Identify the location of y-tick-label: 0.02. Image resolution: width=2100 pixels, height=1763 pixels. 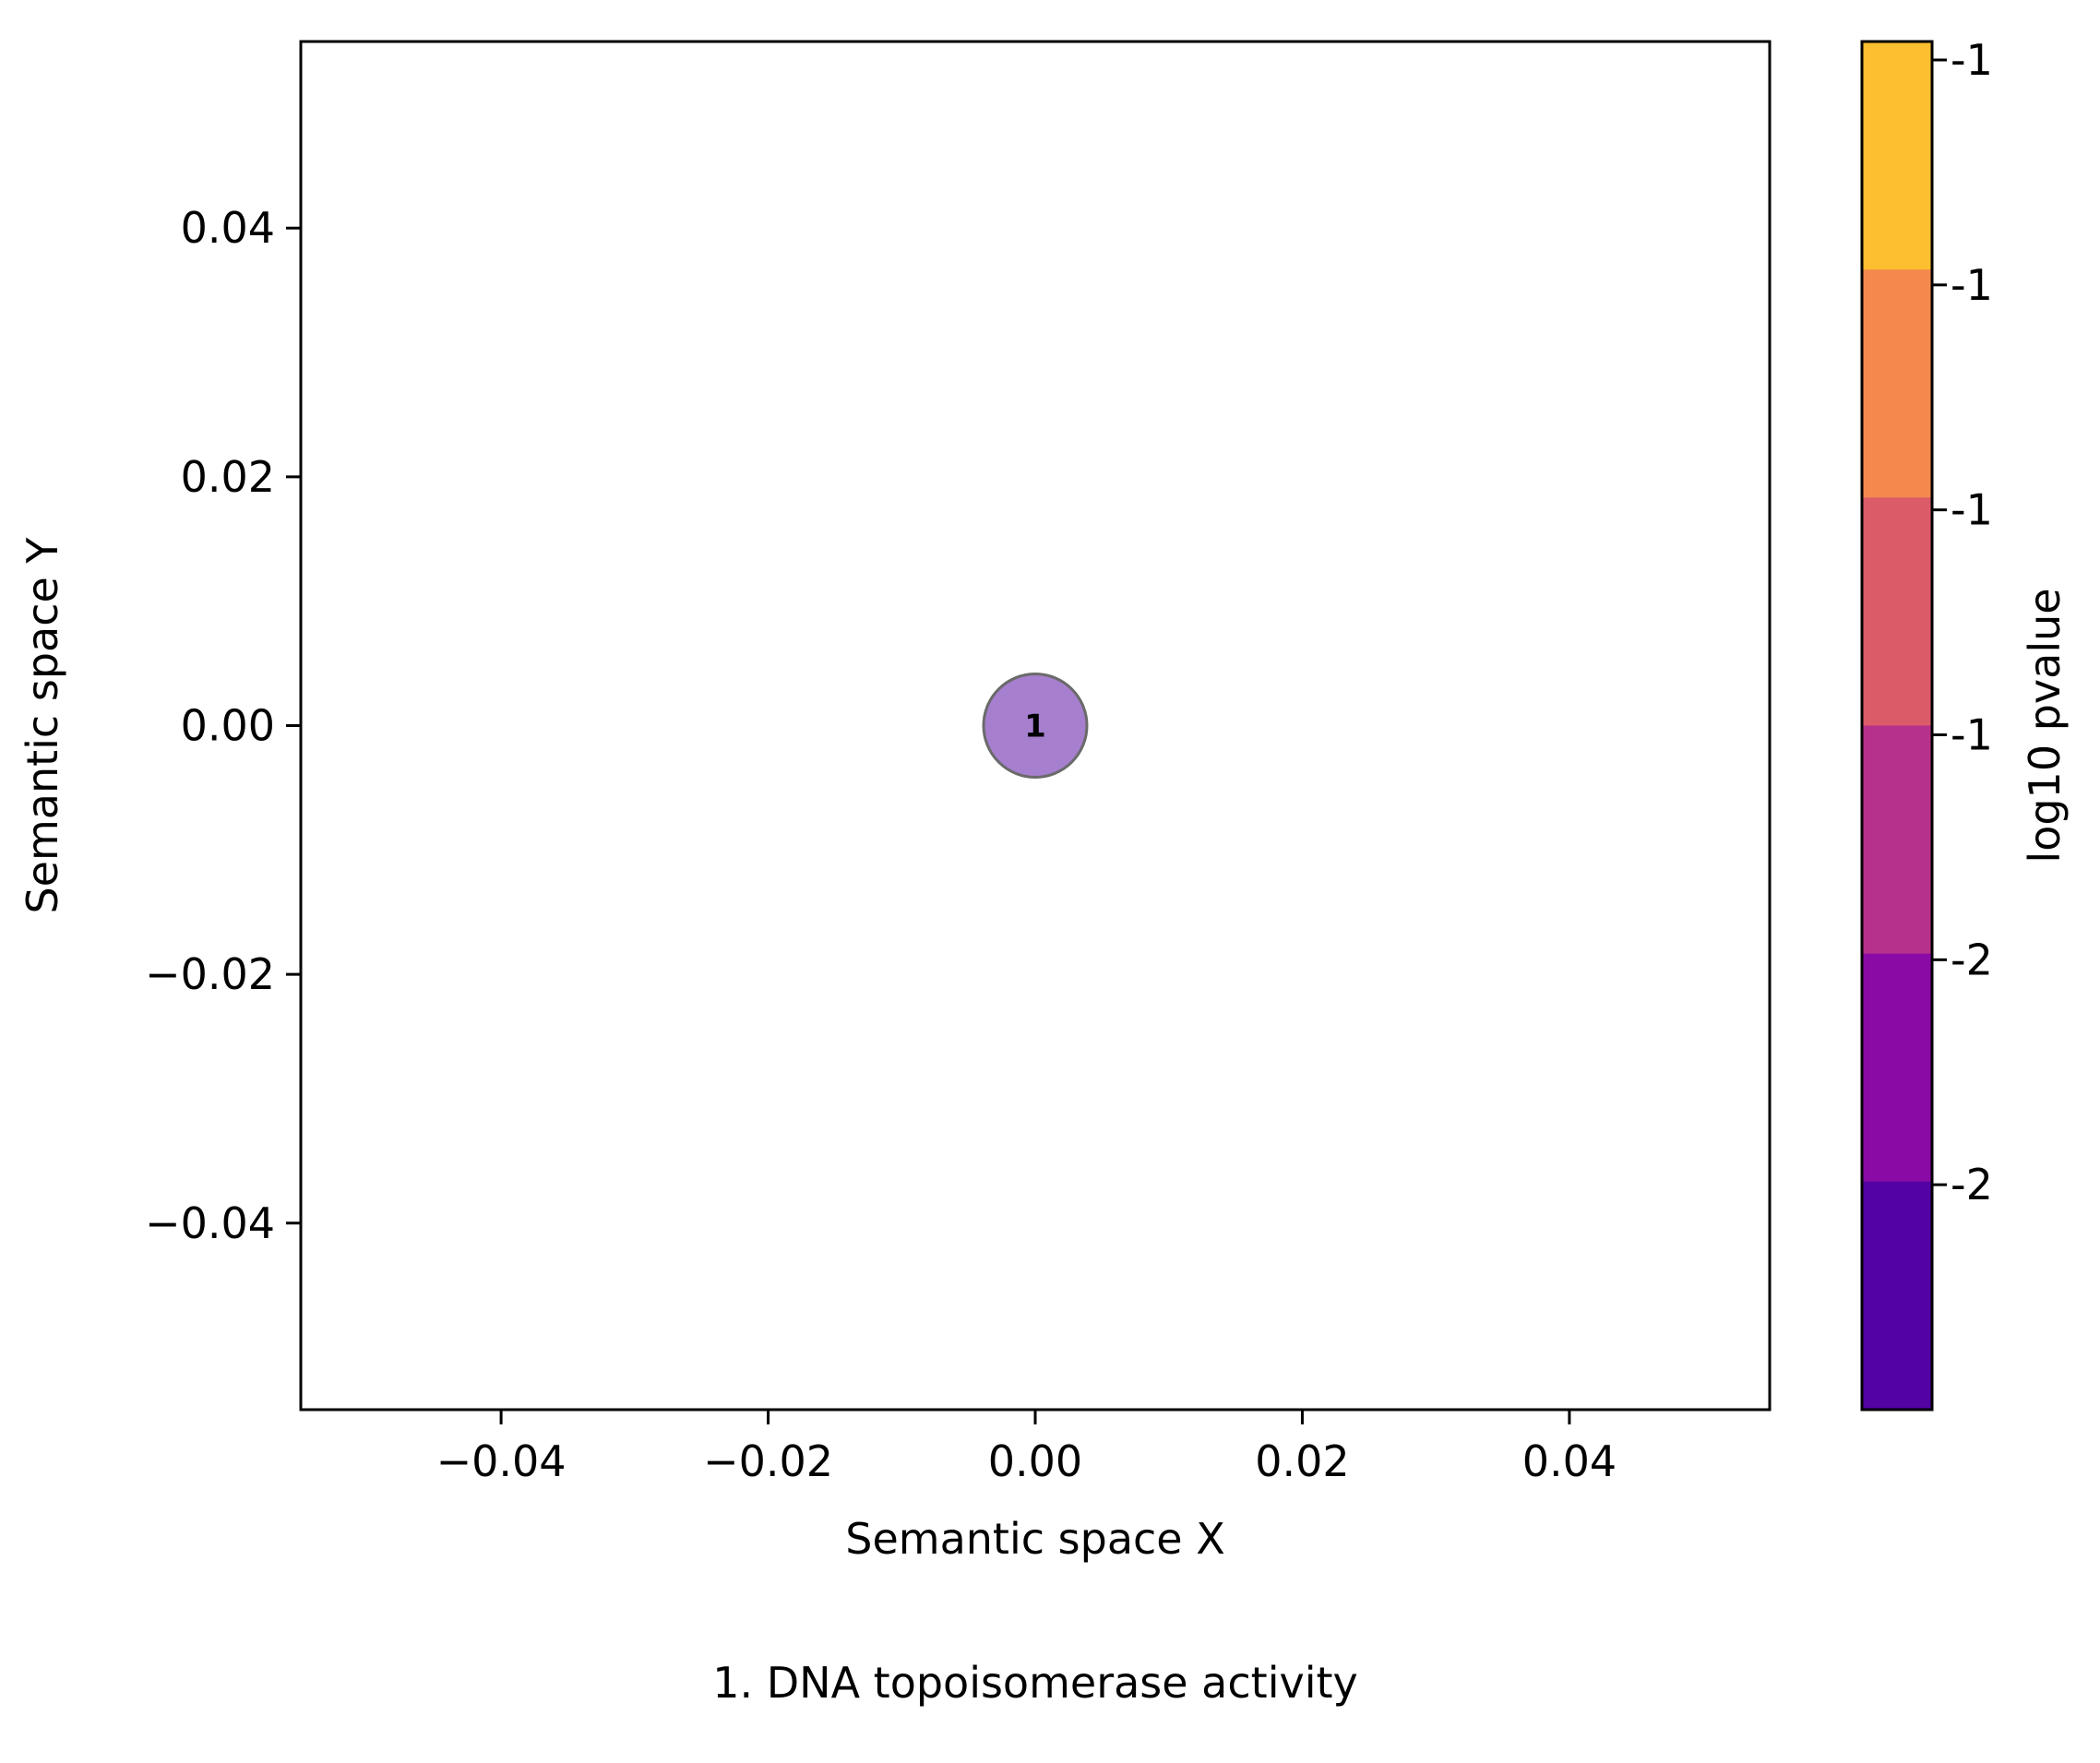
(228, 477).